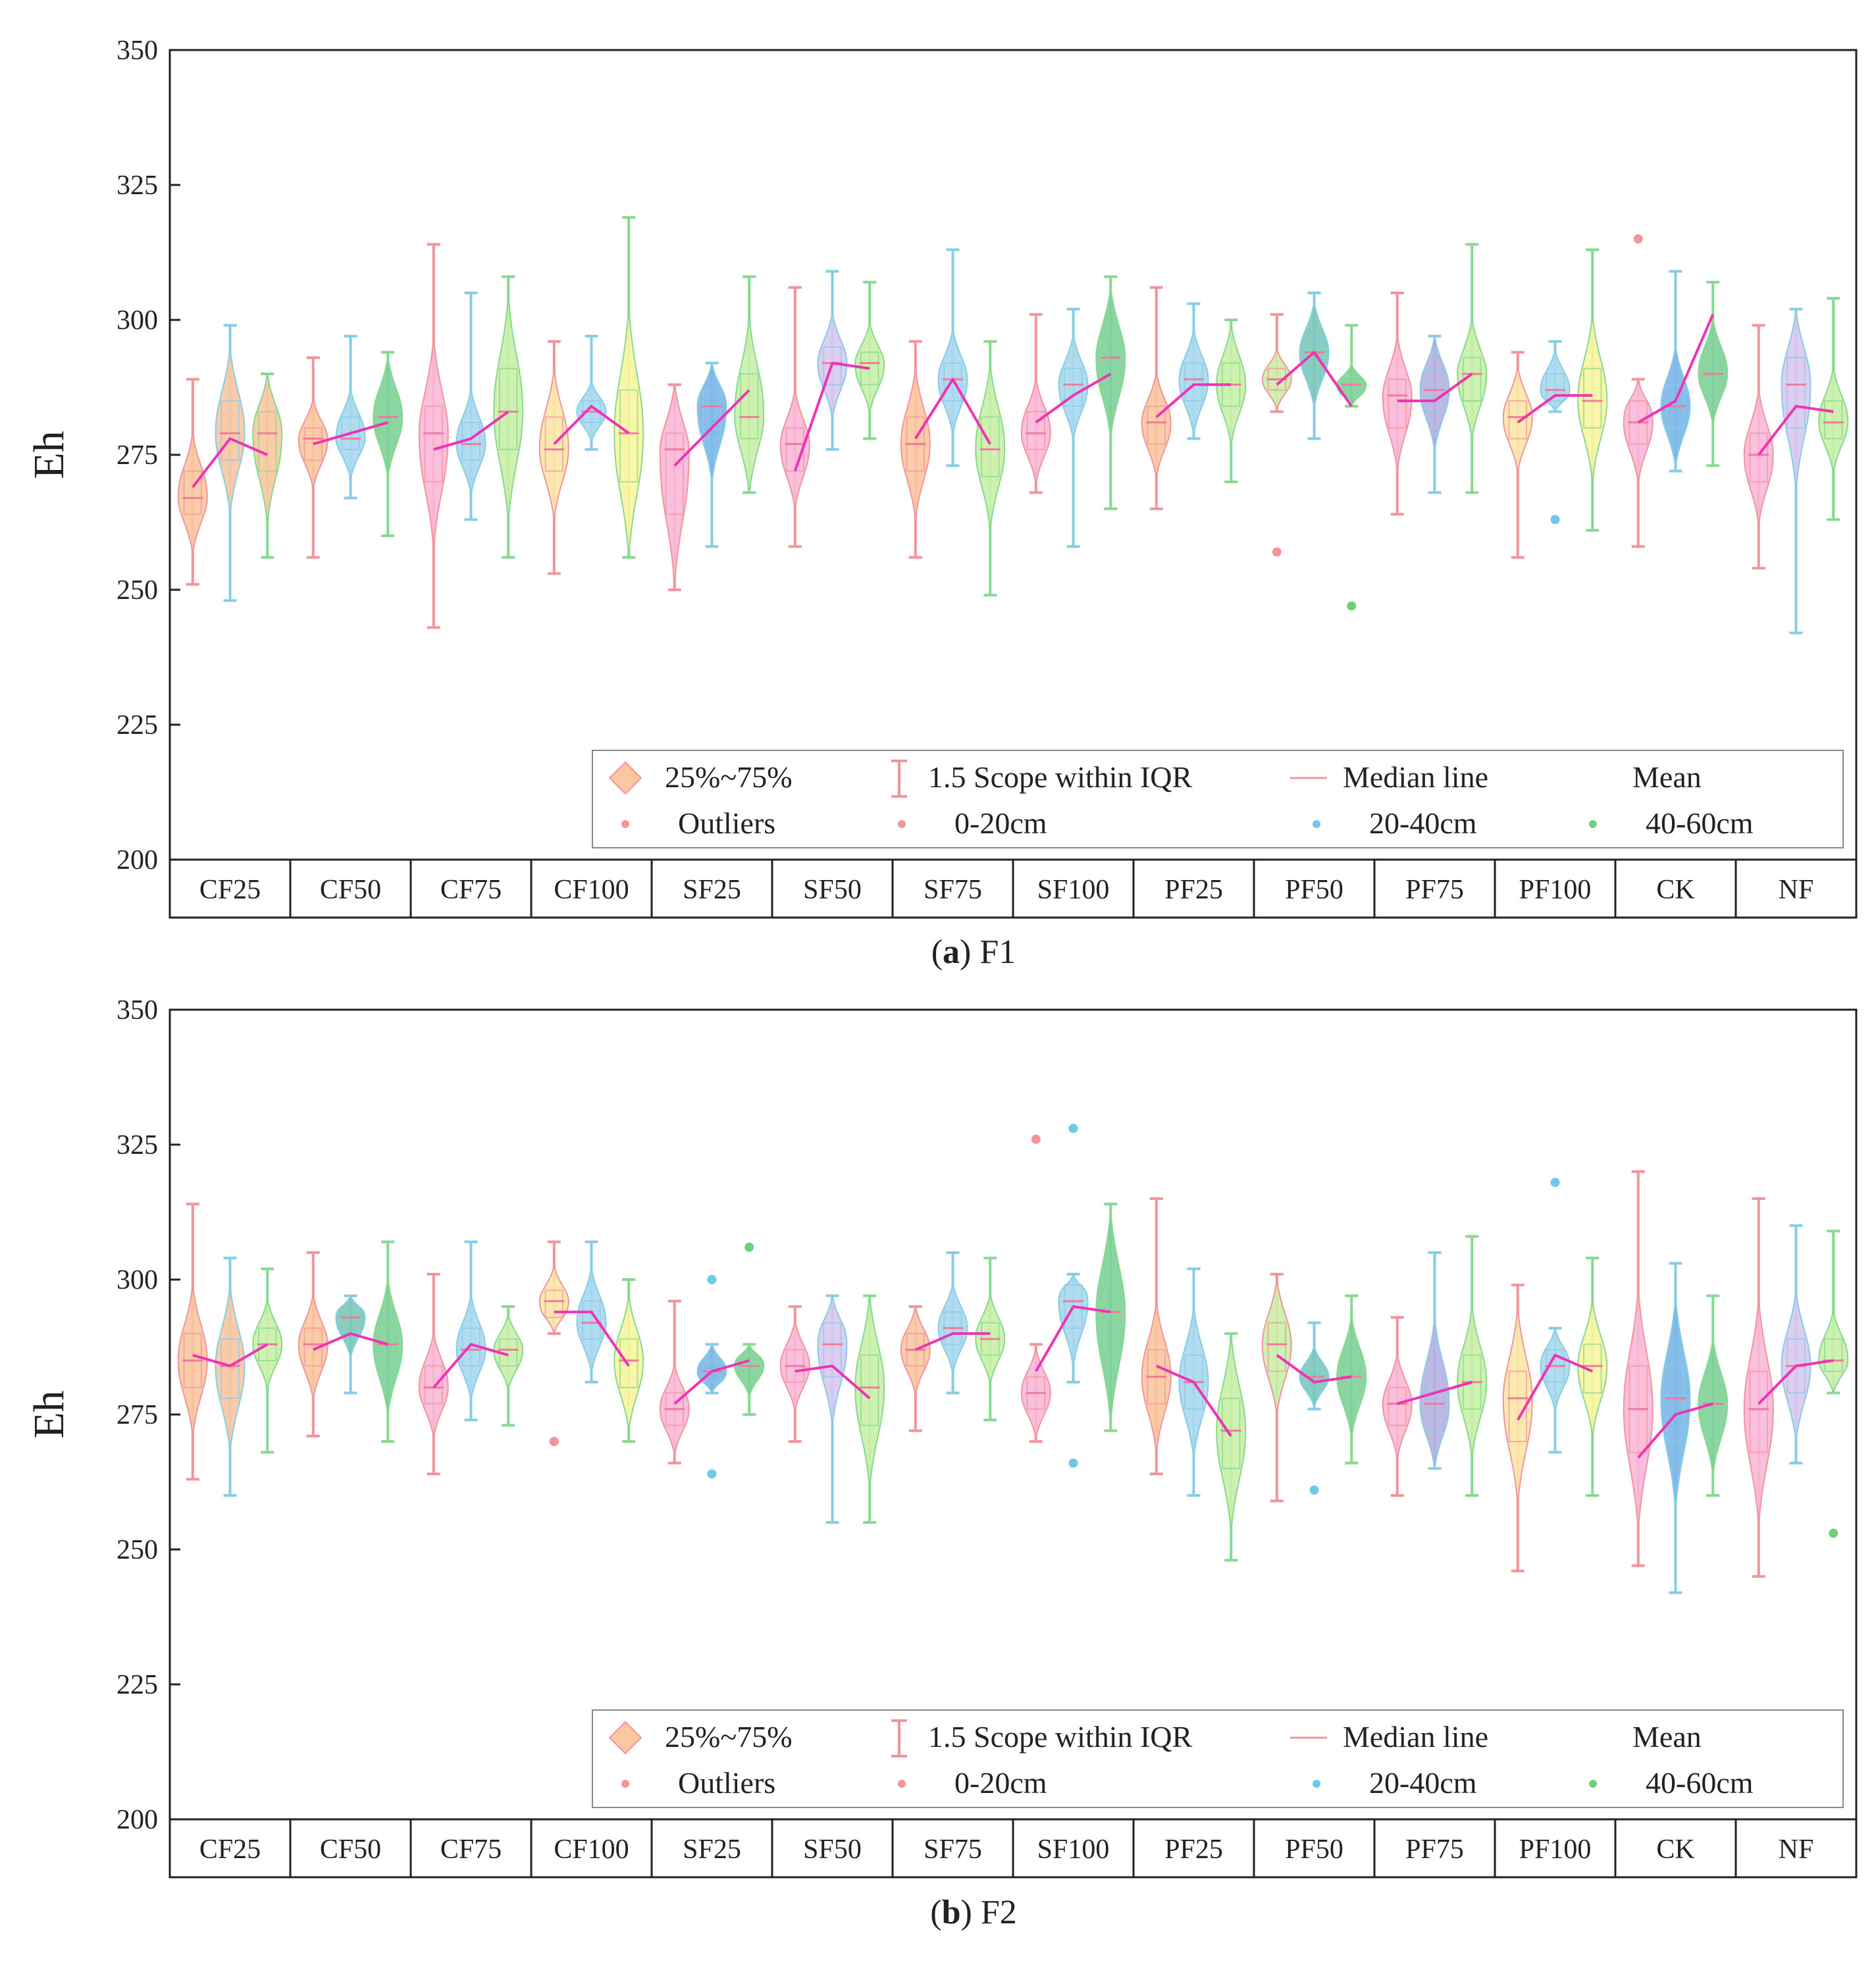 The height and width of the screenshot is (1974, 1876). What do you see at coordinates (729, 1736) in the screenshot?
I see `legend-label-iqr: 25%~75%` at bounding box center [729, 1736].